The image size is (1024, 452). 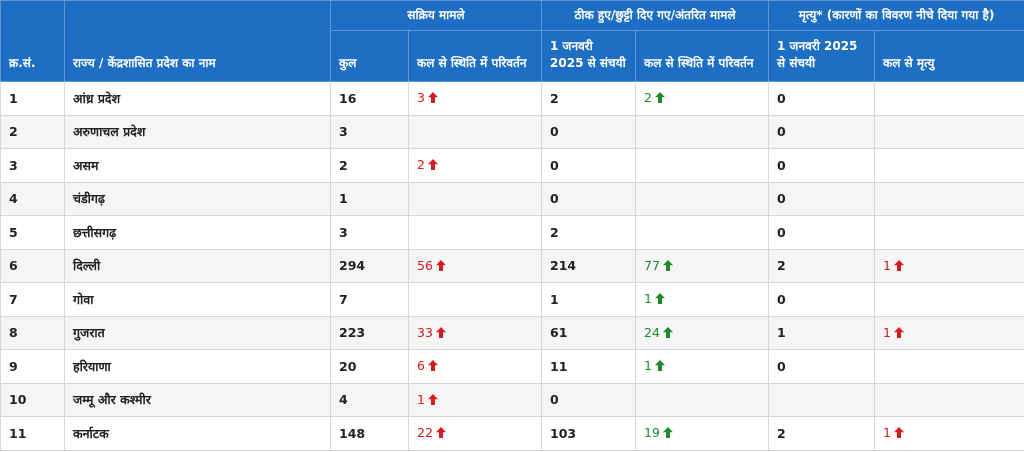 What do you see at coordinates (197, 299) in the screenshot?
I see `cell-state-name: गोवा` at bounding box center [197, 299].